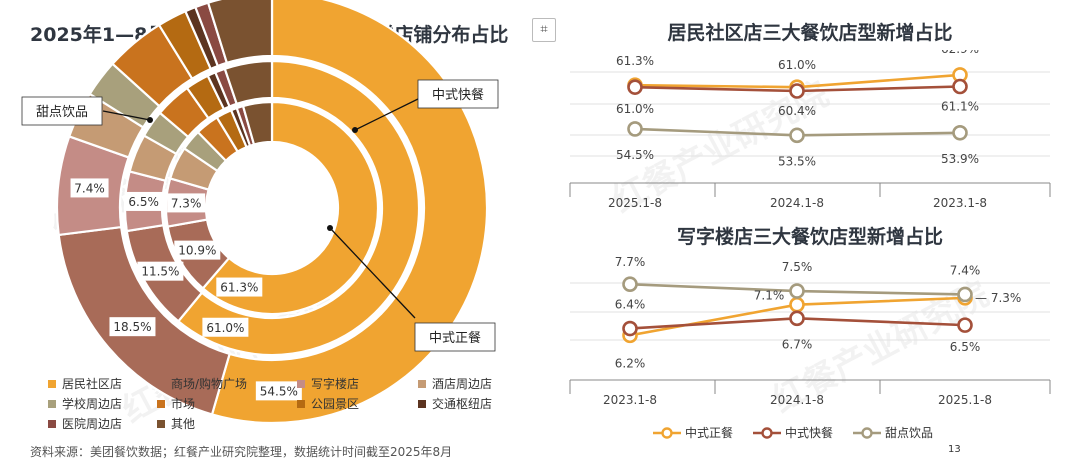 The image size is (1080, 466). What do you see at coordinates (335, 404) in the screenshot?
I see `legend-label: 公园景区` at bounding box center [335, 404].